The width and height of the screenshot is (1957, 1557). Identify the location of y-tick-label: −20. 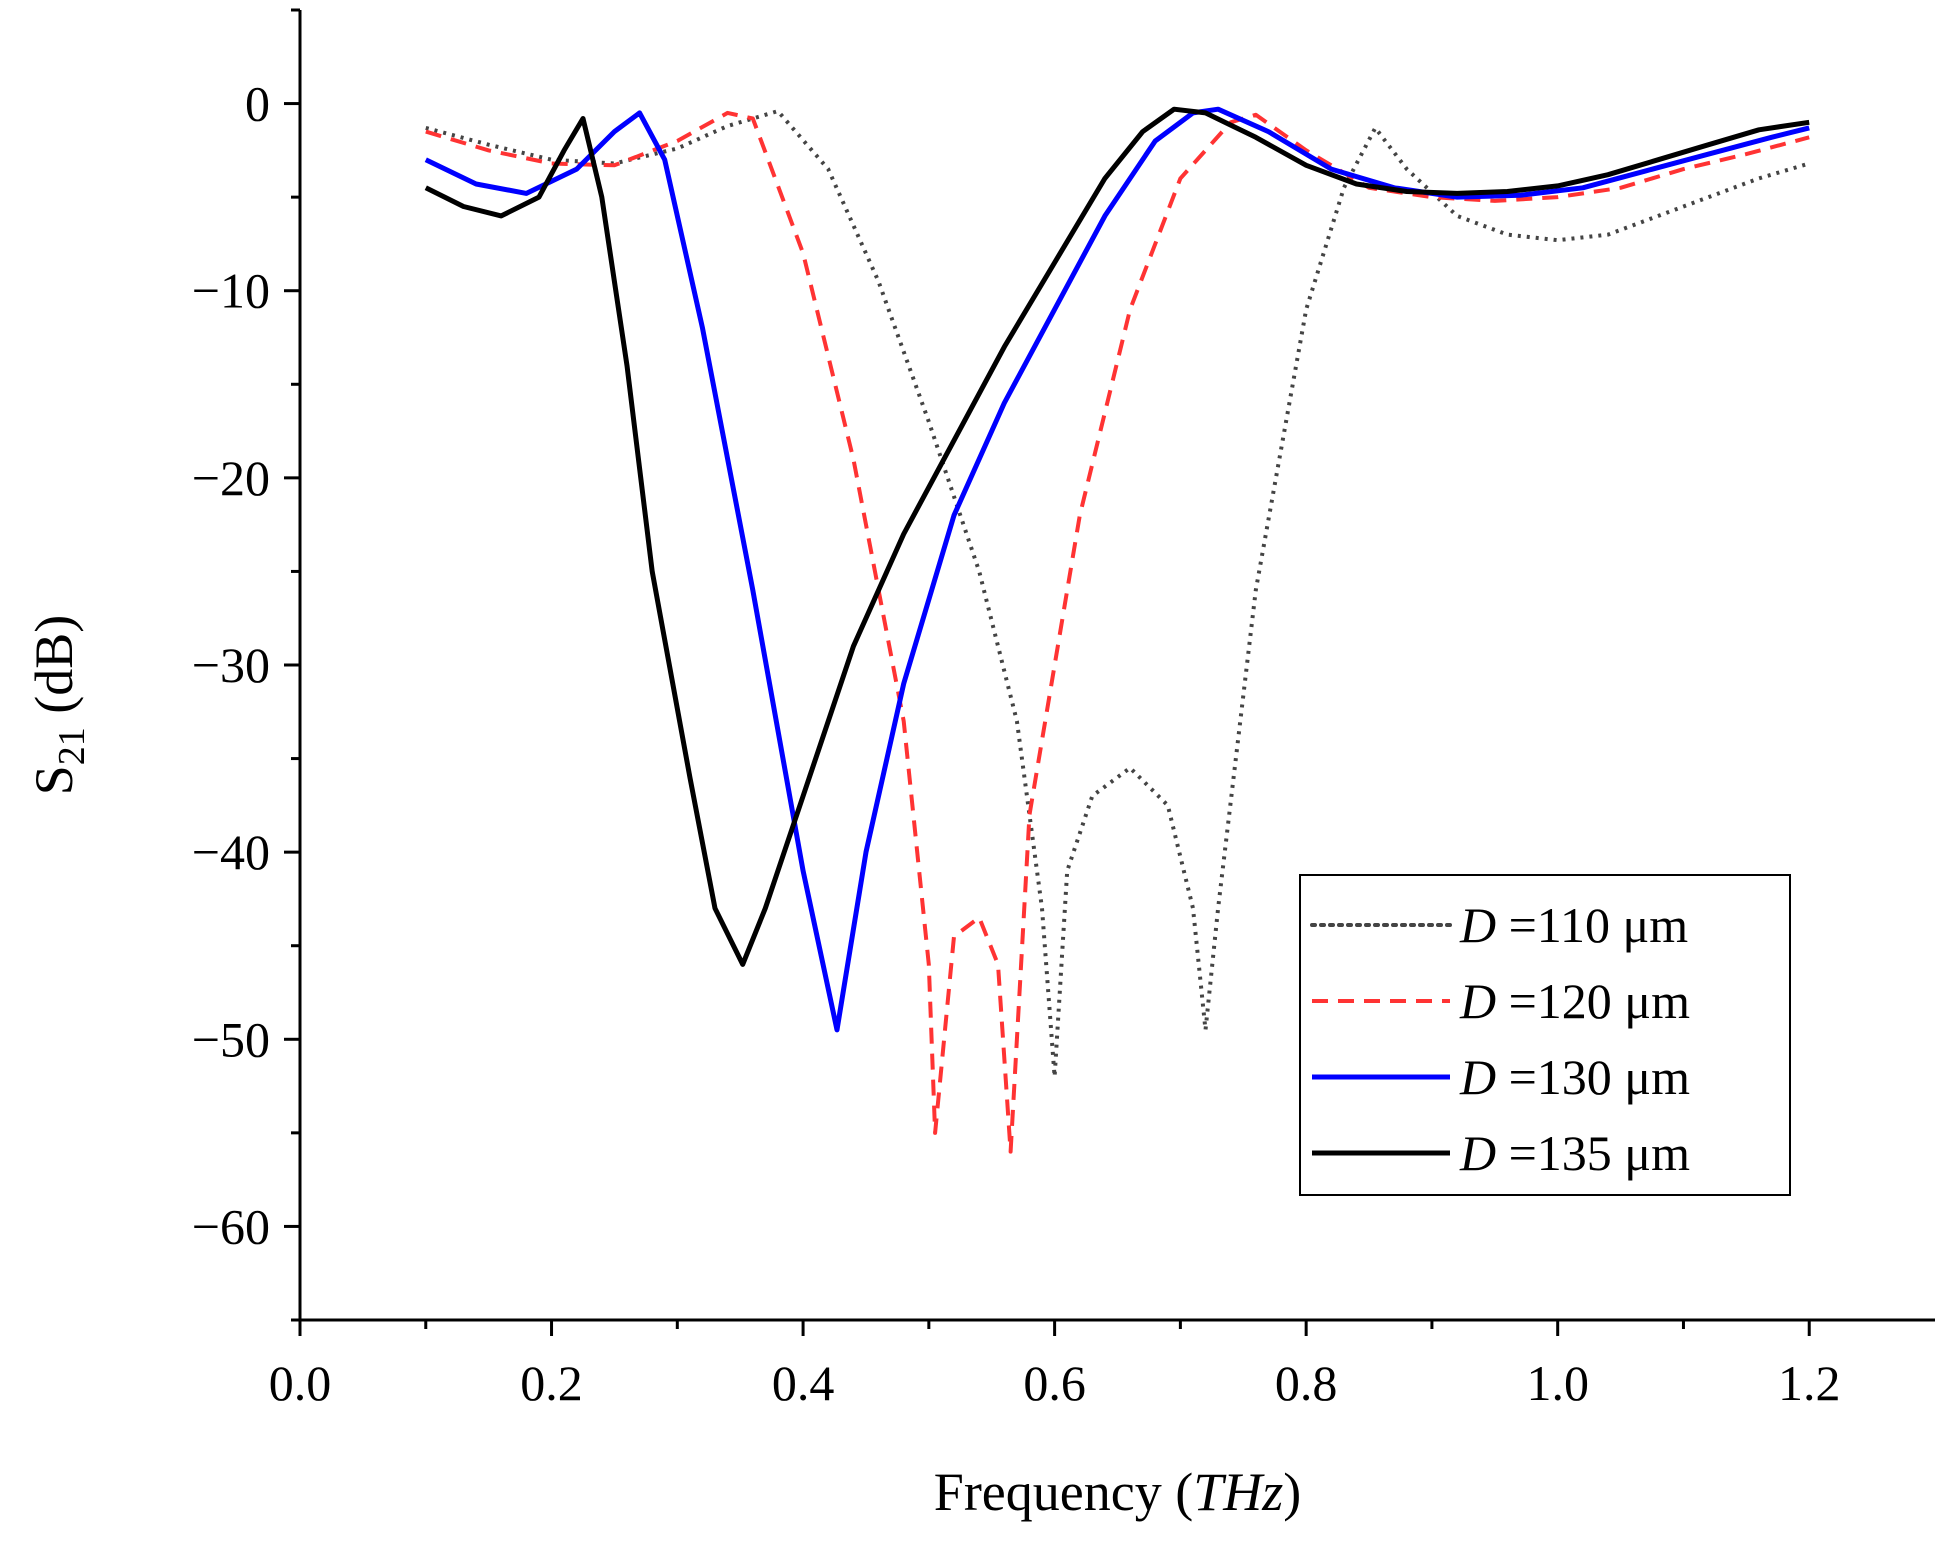
(231, 478).